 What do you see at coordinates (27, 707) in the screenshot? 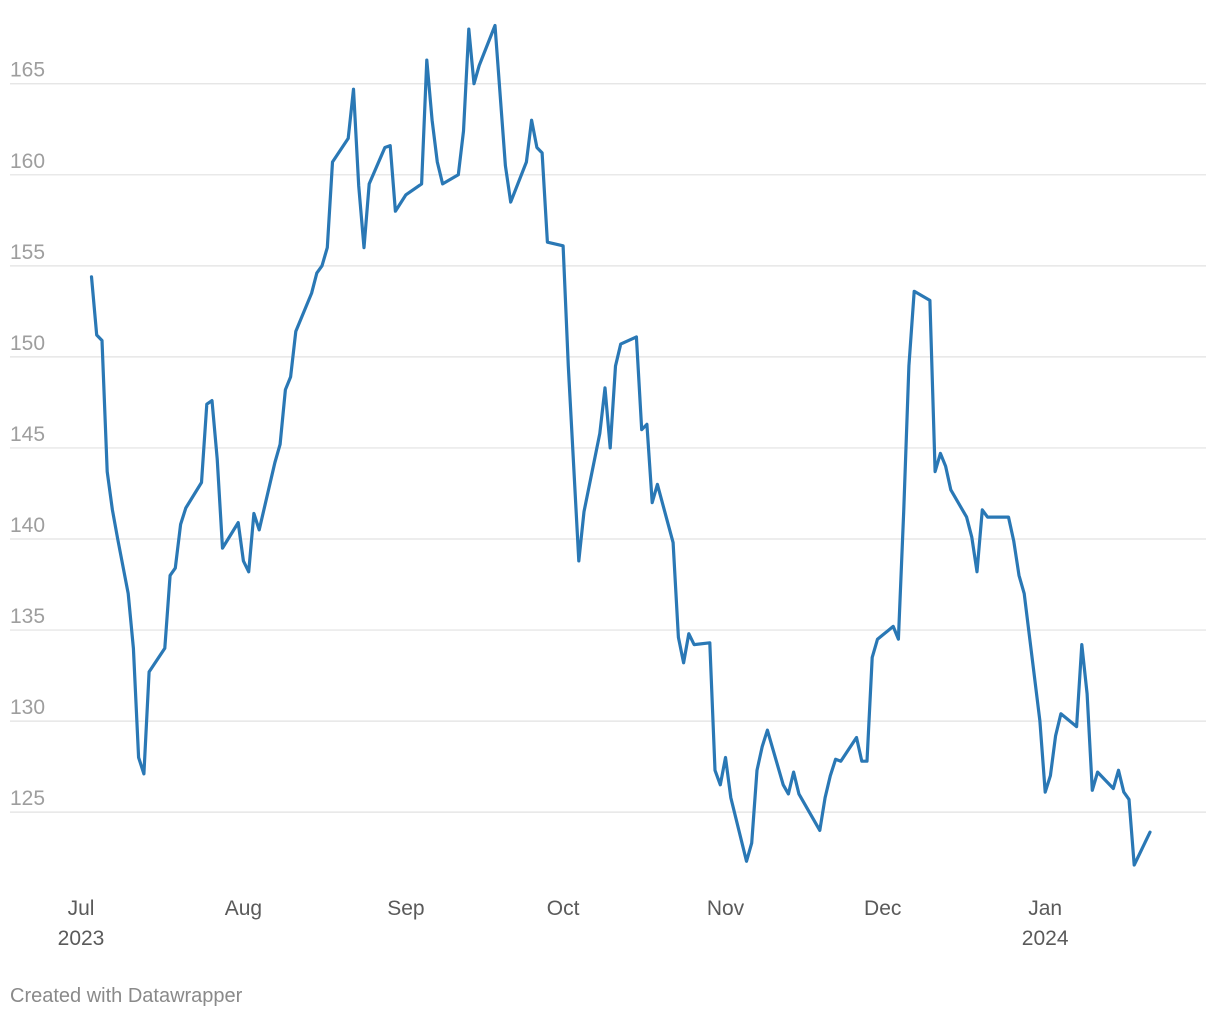
I see `y-tick-label-130: 130` at bounding box center [27, 707].